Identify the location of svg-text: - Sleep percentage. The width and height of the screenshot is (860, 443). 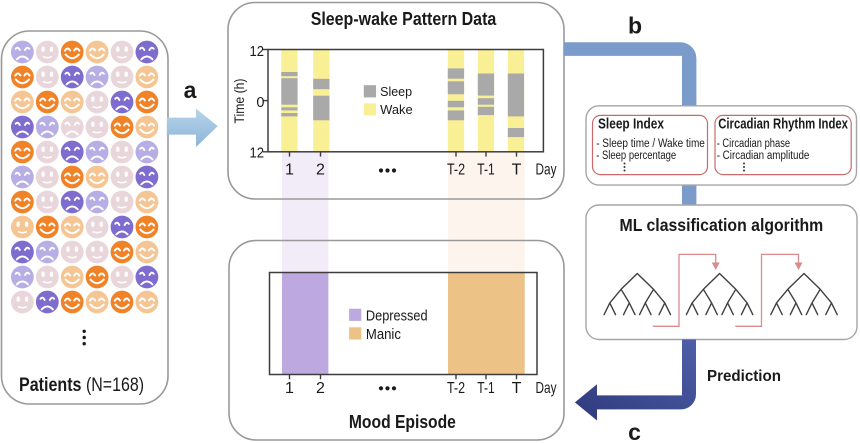
(636, 156).